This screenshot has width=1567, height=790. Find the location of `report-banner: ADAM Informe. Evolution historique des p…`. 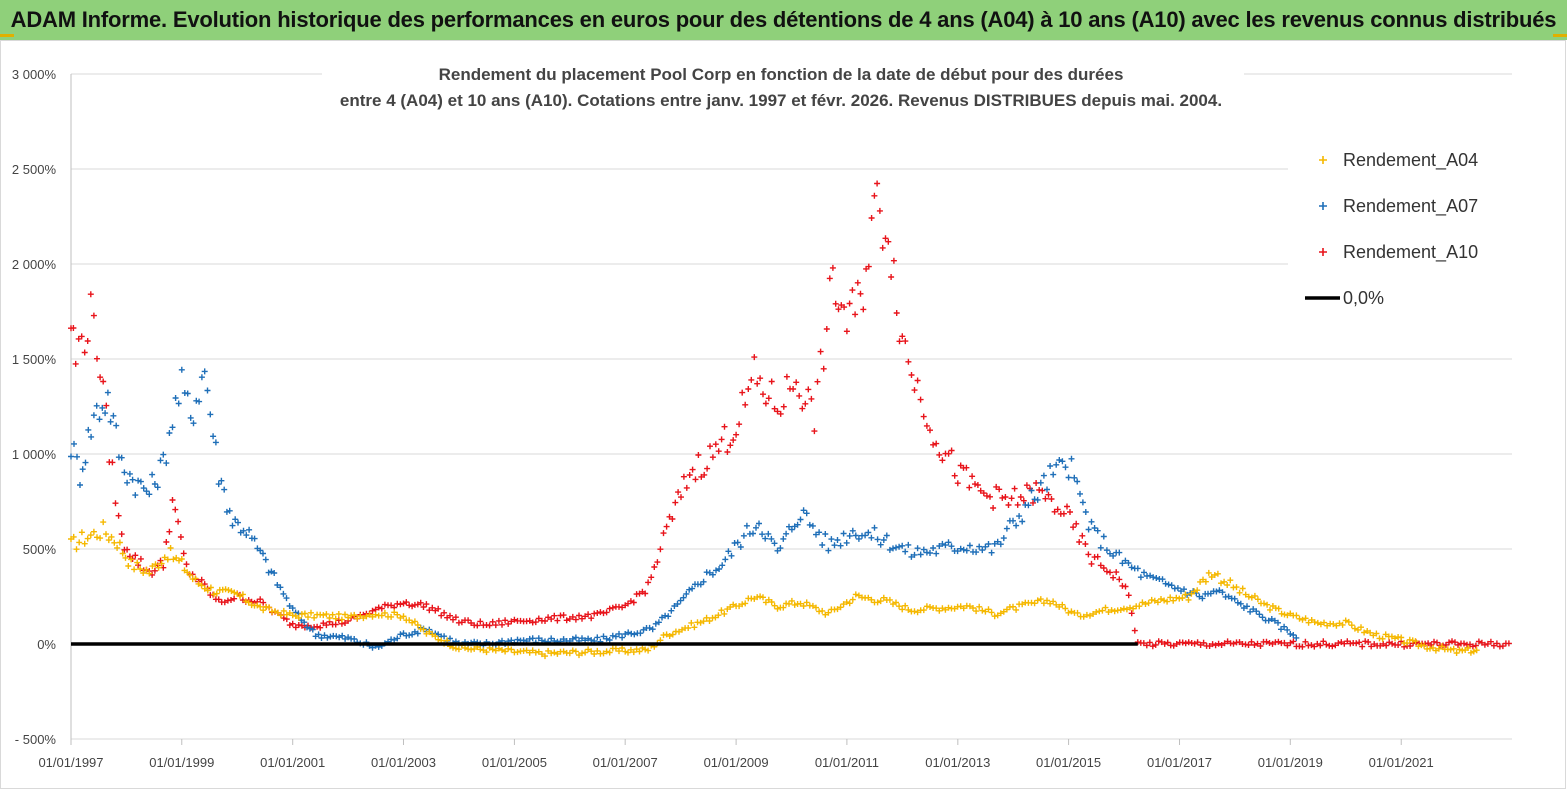

report-banner: ADAM Informe. Evolution historique des p… is located at coordinates (783, 20).